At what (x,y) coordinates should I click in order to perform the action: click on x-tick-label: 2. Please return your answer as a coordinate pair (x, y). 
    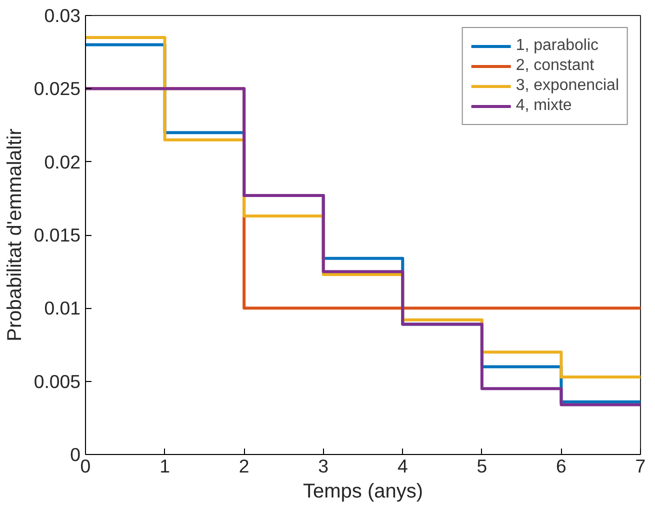
    Looking at the image, I should click on (244, 466).